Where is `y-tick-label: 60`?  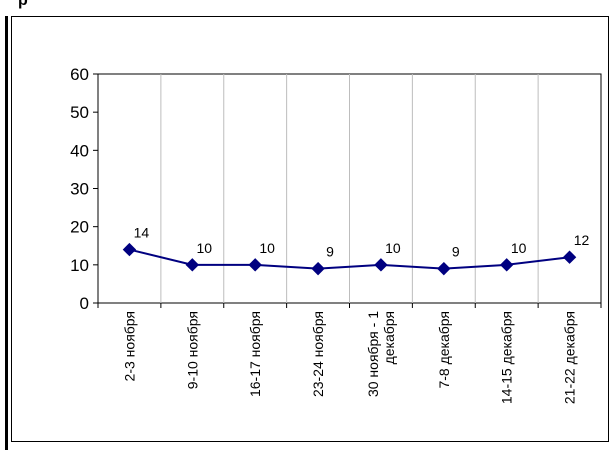 y-tick-label: 60 is located at coordinates (79, 74).